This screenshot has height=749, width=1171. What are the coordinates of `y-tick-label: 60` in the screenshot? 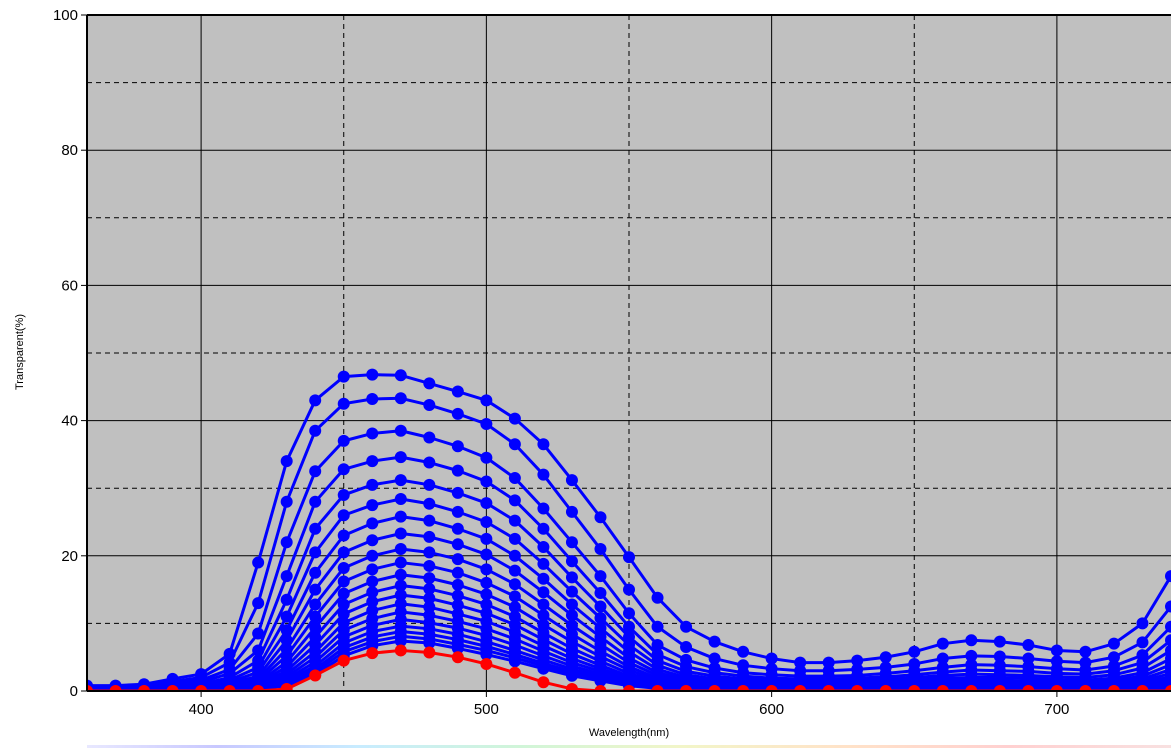 It's located at (69, 285).